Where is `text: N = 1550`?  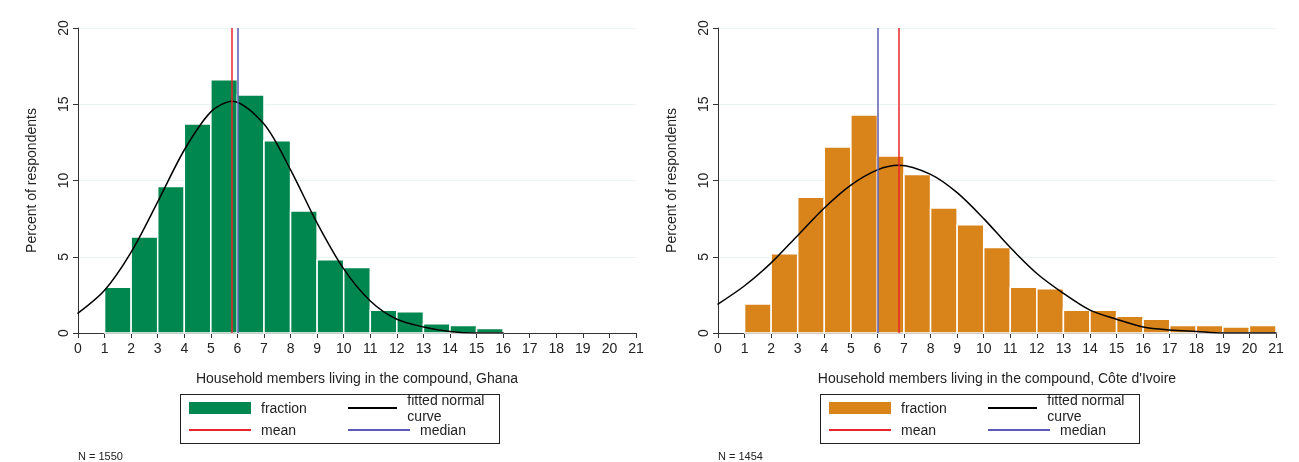 text: N = 1550 is located at coordinates (101, 456).